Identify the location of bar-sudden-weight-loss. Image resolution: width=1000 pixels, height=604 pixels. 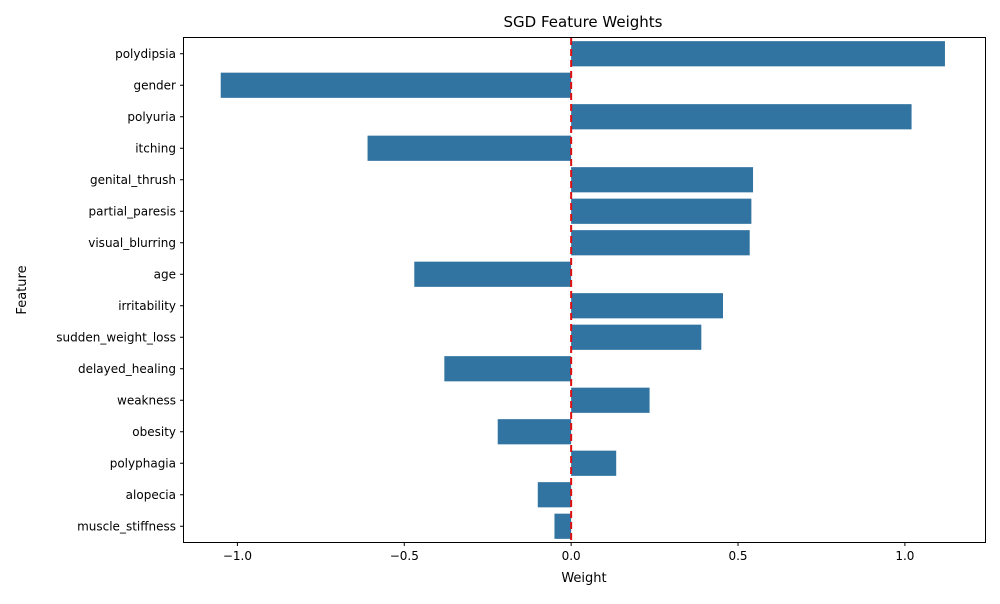
(636, 337).